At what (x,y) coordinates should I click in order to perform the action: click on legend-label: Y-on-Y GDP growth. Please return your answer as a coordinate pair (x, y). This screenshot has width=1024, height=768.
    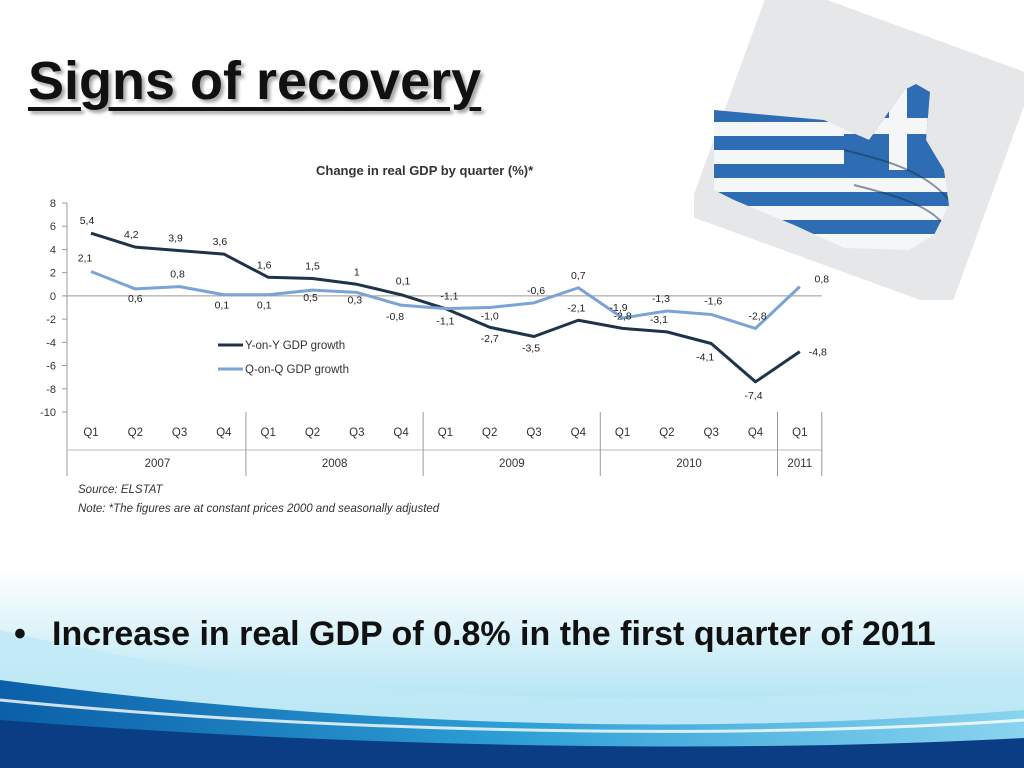
    Looking at the image, I should click on (295, 346).